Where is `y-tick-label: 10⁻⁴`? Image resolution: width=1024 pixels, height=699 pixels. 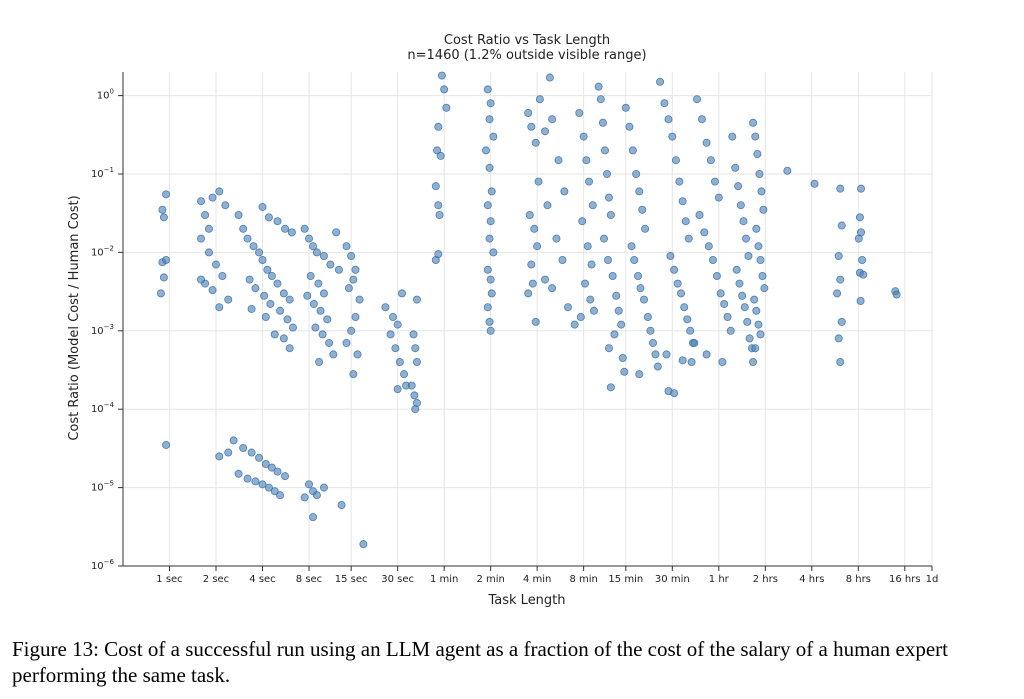
y-tick-label: 10⁻⁴ is located at coordinates (103, 408).